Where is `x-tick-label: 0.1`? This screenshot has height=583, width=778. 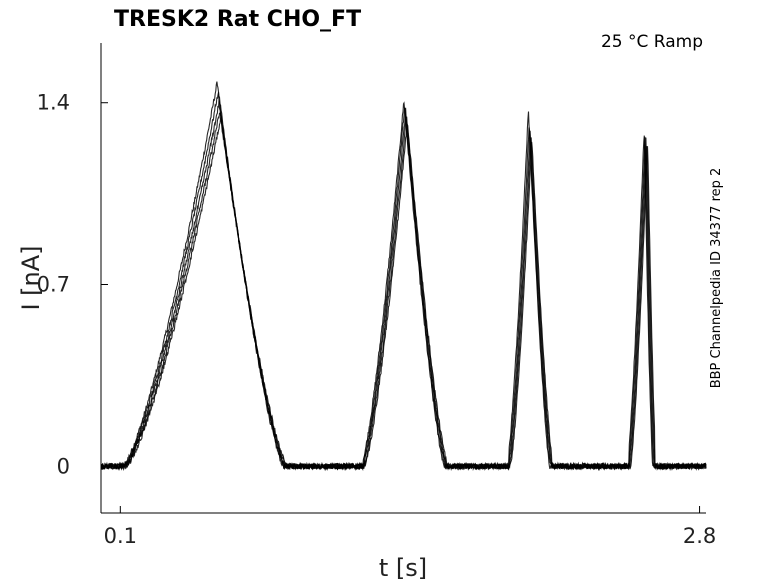 x-tick-label: 0.1 is located at coordinates (120, 536).